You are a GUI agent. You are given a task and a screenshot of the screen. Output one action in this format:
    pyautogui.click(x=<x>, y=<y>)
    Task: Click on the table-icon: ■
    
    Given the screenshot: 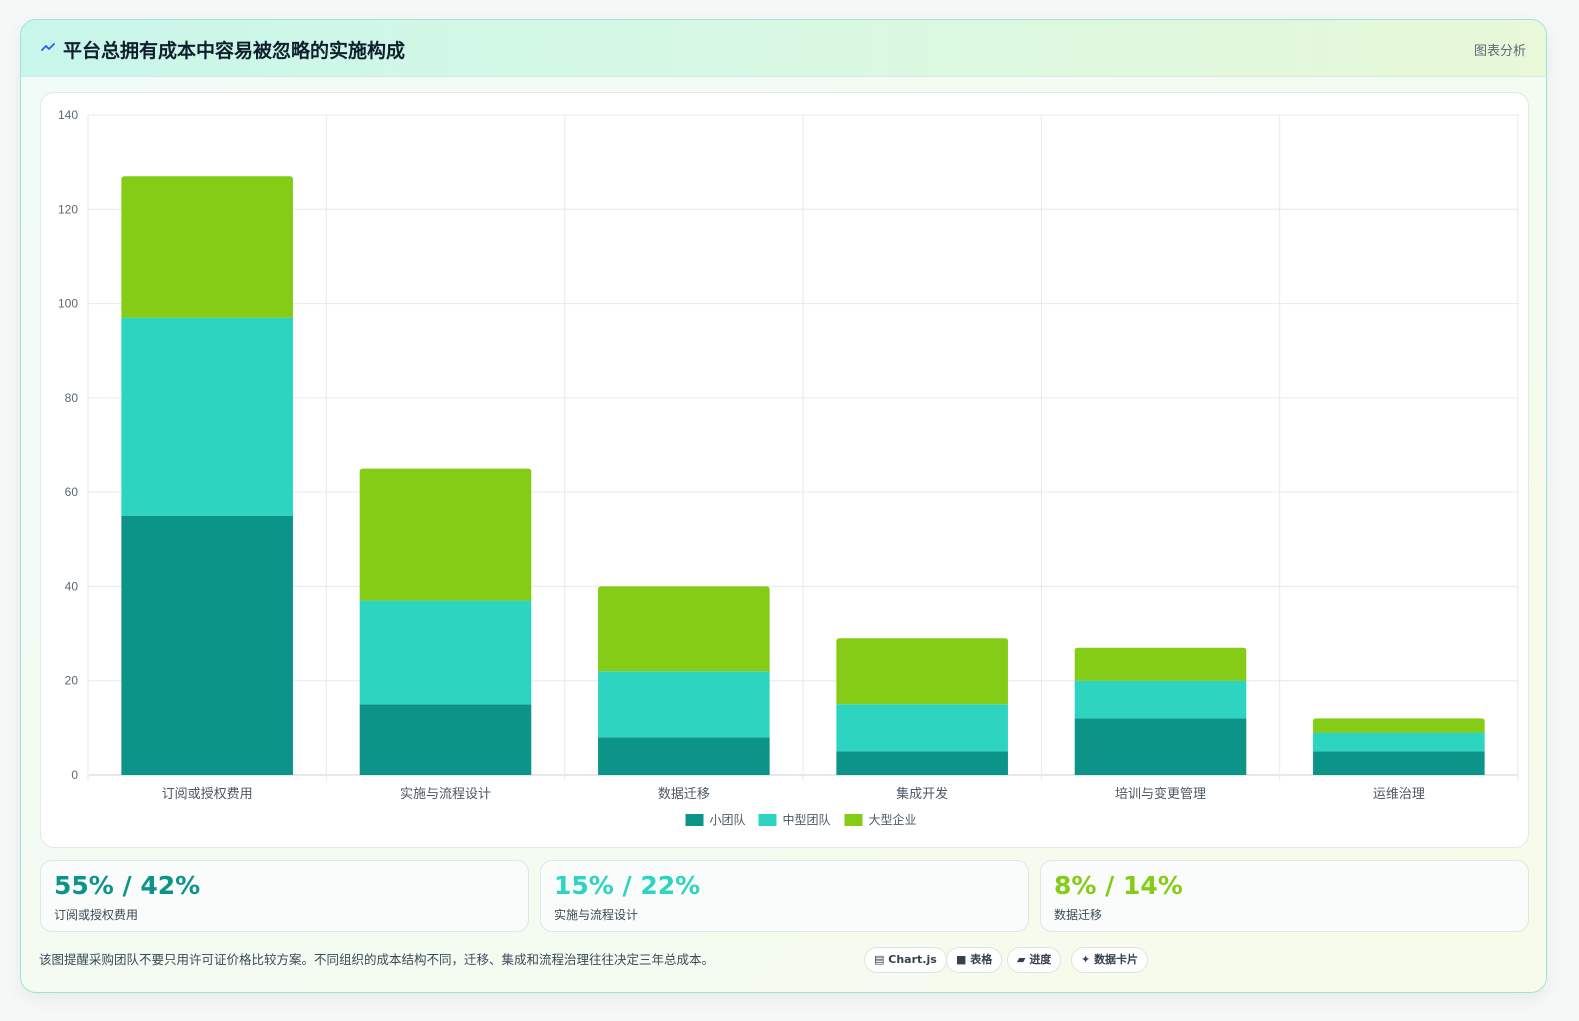 What is the action you would take?
    pyautogui.click(x=961, y=959)
    